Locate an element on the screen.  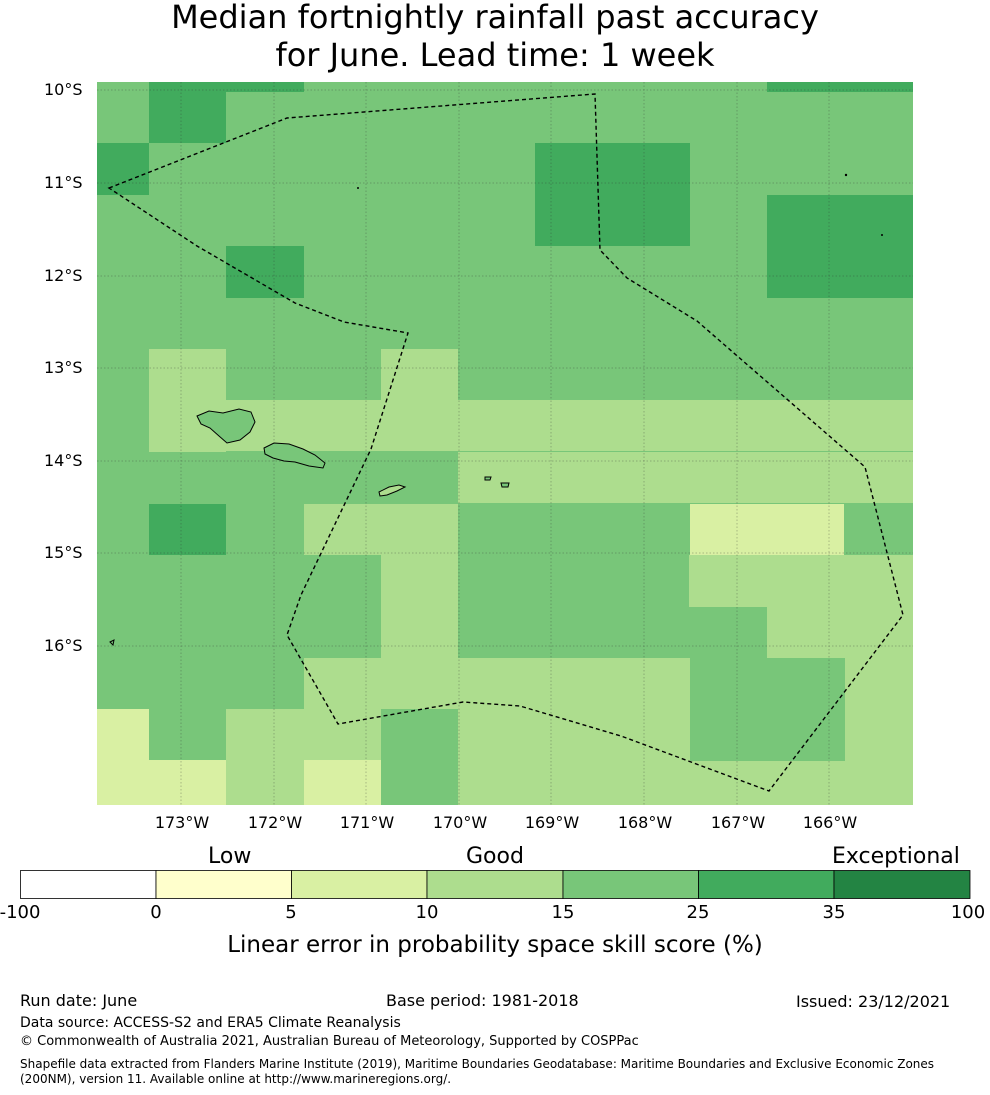
lat-label: 16°S is located at coordinates (63, 645).